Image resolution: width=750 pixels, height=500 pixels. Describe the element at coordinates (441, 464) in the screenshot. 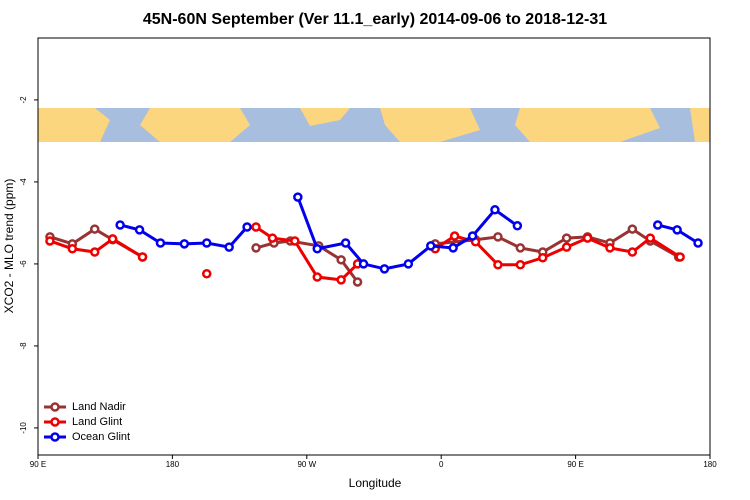

I see `x-tick-label: 0` at that location.